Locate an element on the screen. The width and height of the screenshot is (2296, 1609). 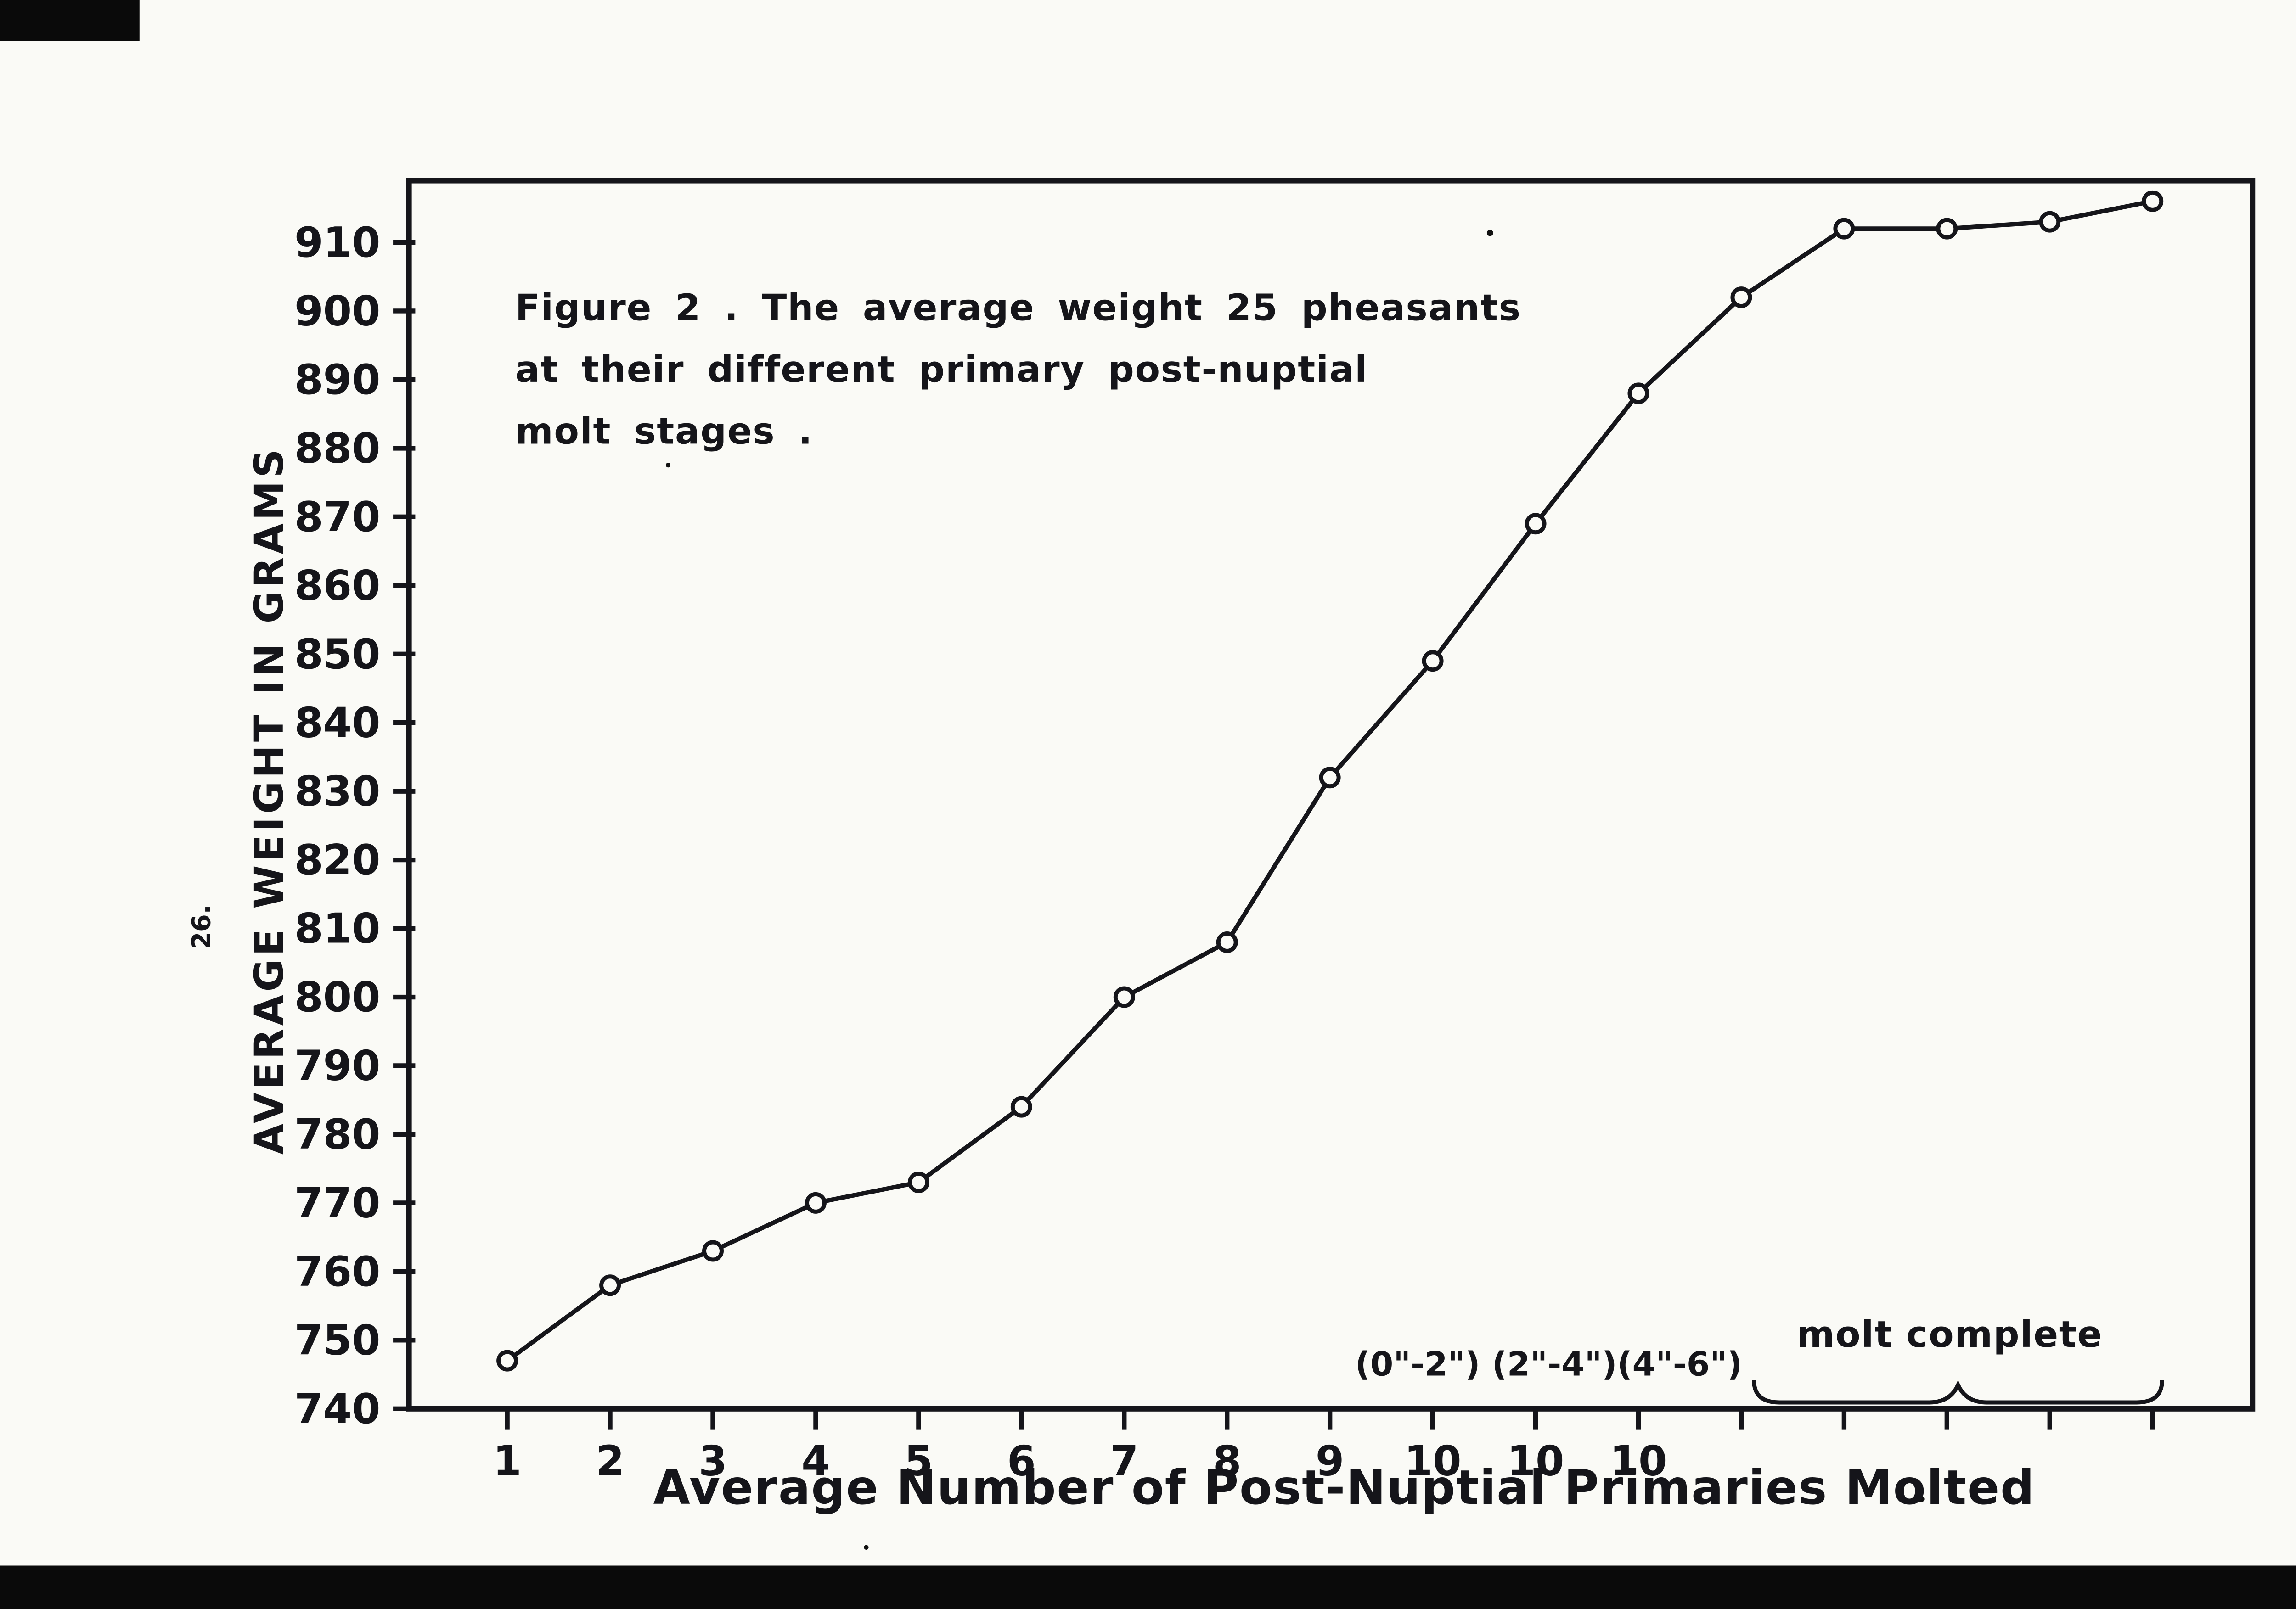
caption-line-2: at their different primary post-nuptial is located at coordinates (942, 371).